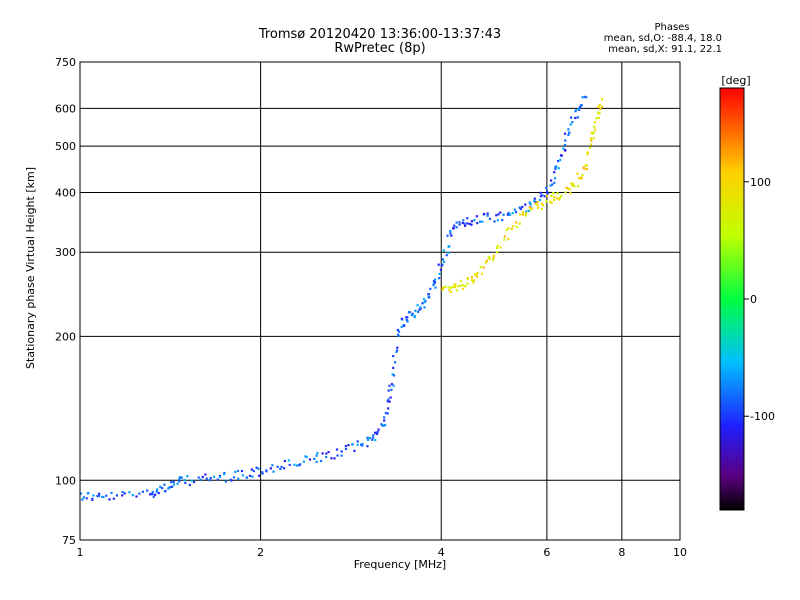 This screenshot has width=800, height=600. What do you see at coordinates (65, 480) in the screenshot?
I see `y-tick-label: 100` at bounding box center [65, 480].